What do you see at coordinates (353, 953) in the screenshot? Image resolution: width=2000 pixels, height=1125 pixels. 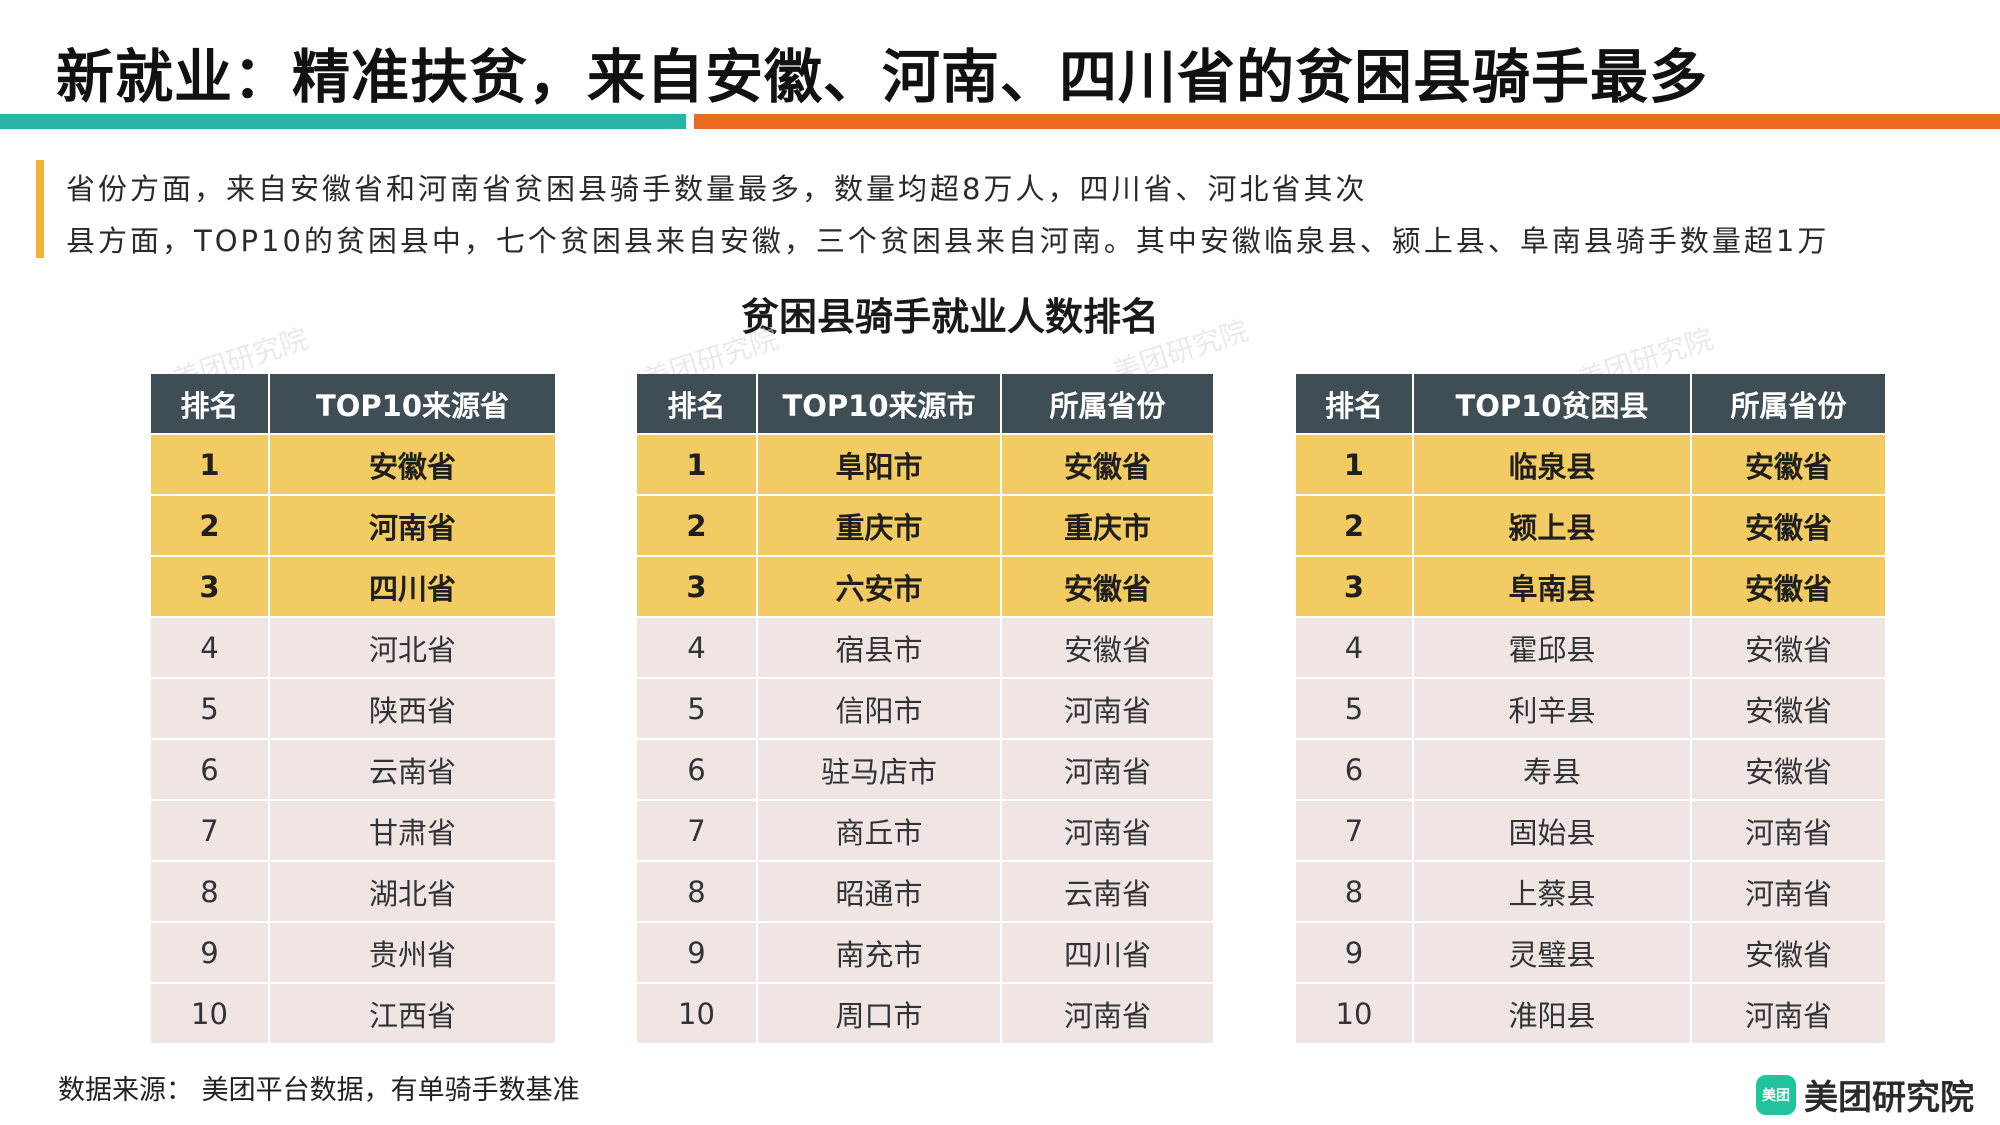 I see `table-row: 9 贵州省` at bounding box center [353, 953].